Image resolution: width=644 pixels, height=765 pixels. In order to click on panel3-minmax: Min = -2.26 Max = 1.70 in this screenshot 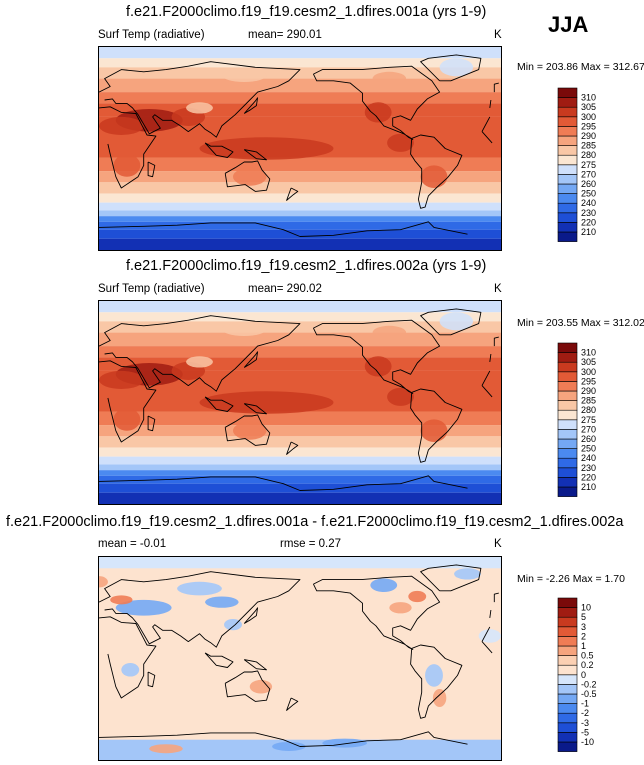, I will do `click(571, 579)`.